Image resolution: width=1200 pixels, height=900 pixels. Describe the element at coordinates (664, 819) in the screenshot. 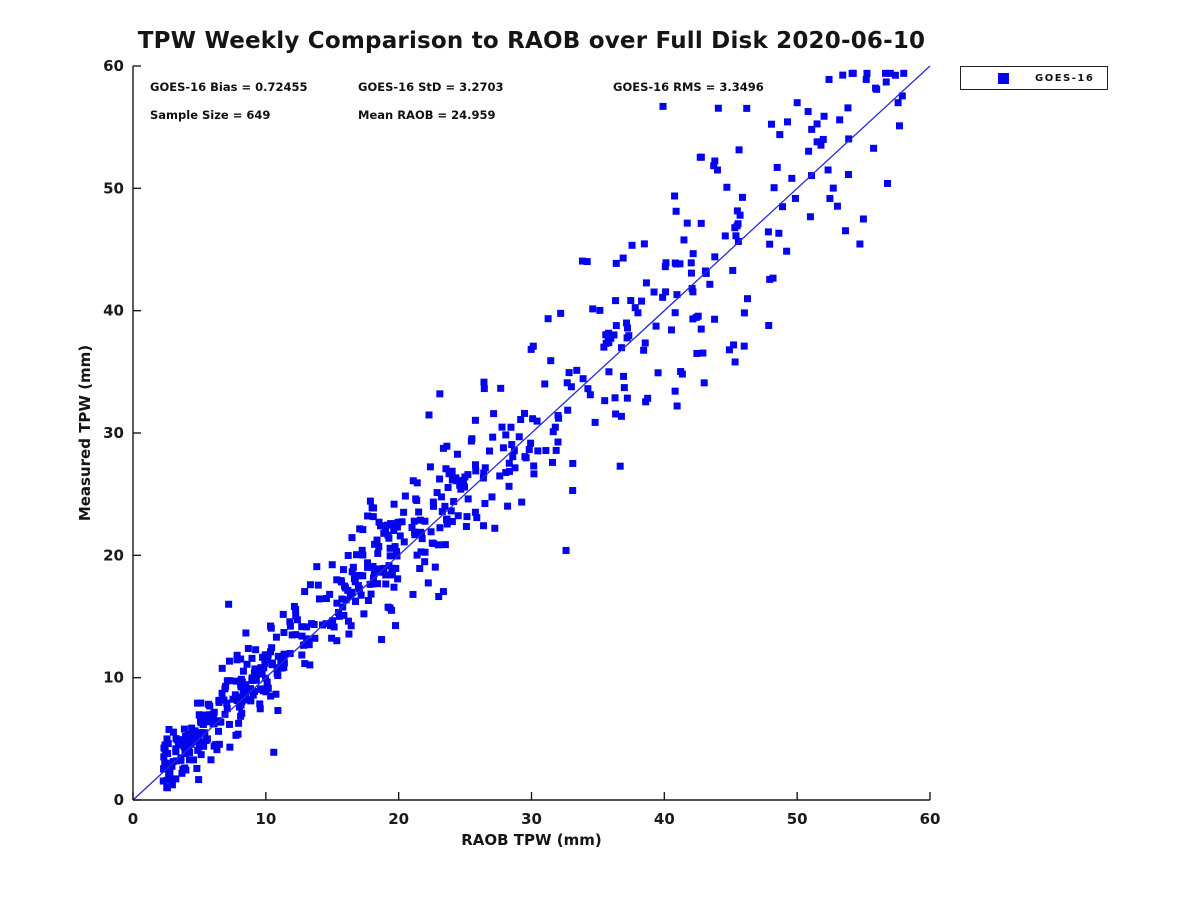

I see `x-tick-label: 40` at that location.